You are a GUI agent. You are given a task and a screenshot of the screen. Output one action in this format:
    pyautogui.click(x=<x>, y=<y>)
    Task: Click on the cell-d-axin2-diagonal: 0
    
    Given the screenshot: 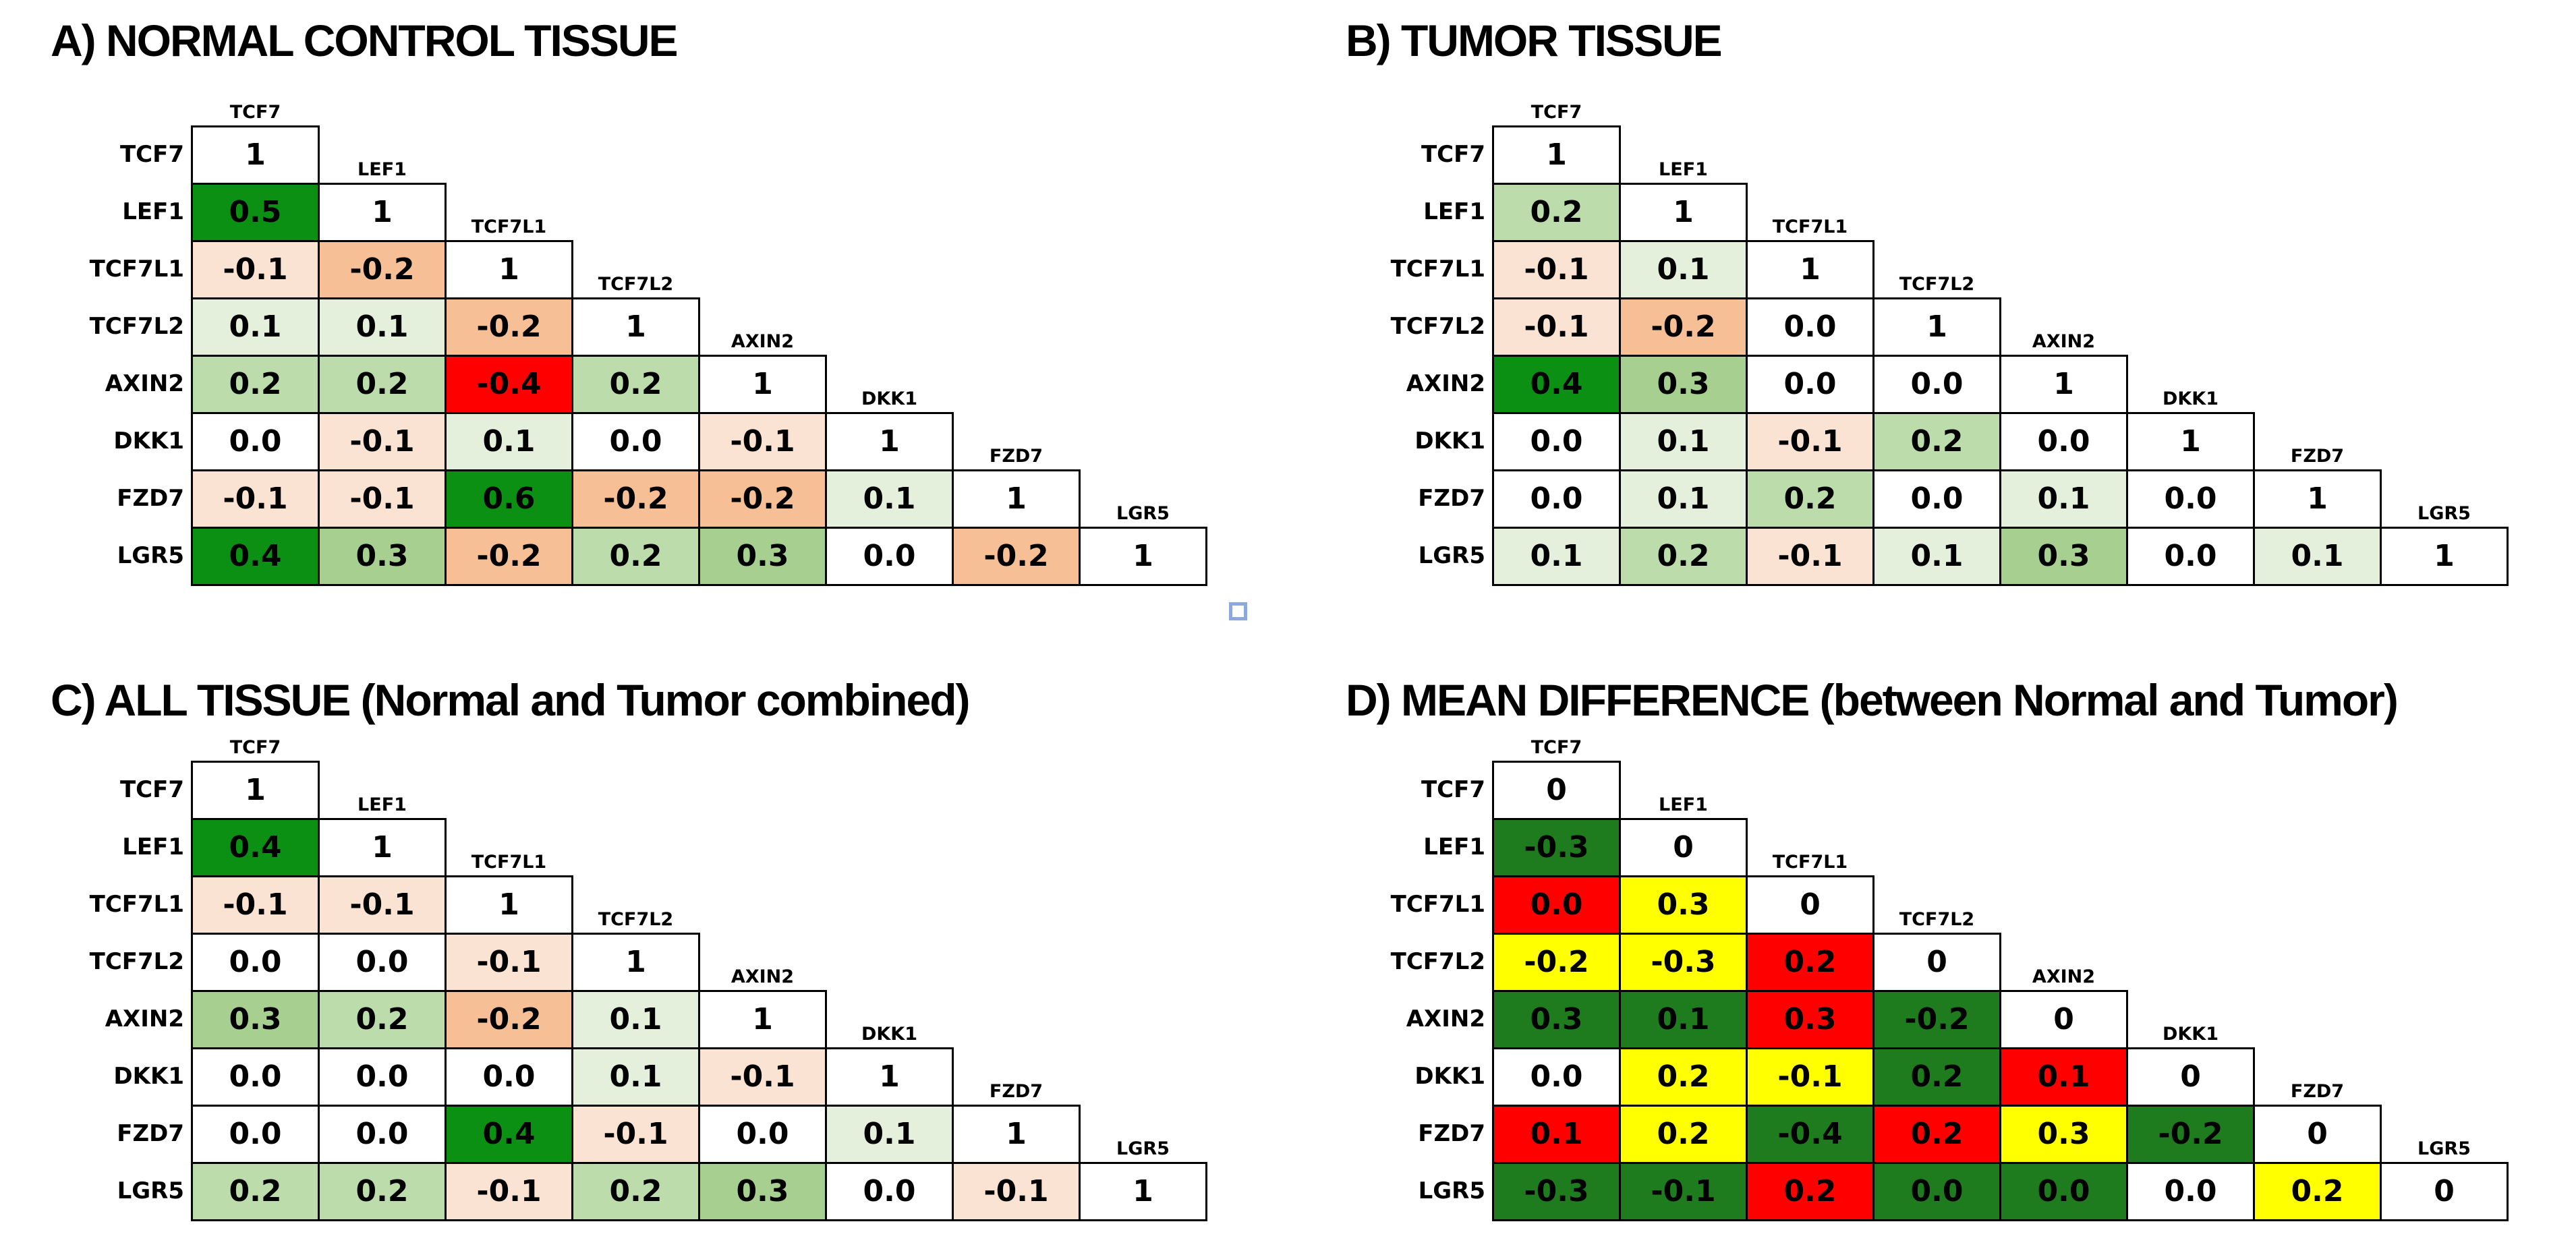 What is the action you would take?
    pyautogui.click(x=2063, y=1019)
    